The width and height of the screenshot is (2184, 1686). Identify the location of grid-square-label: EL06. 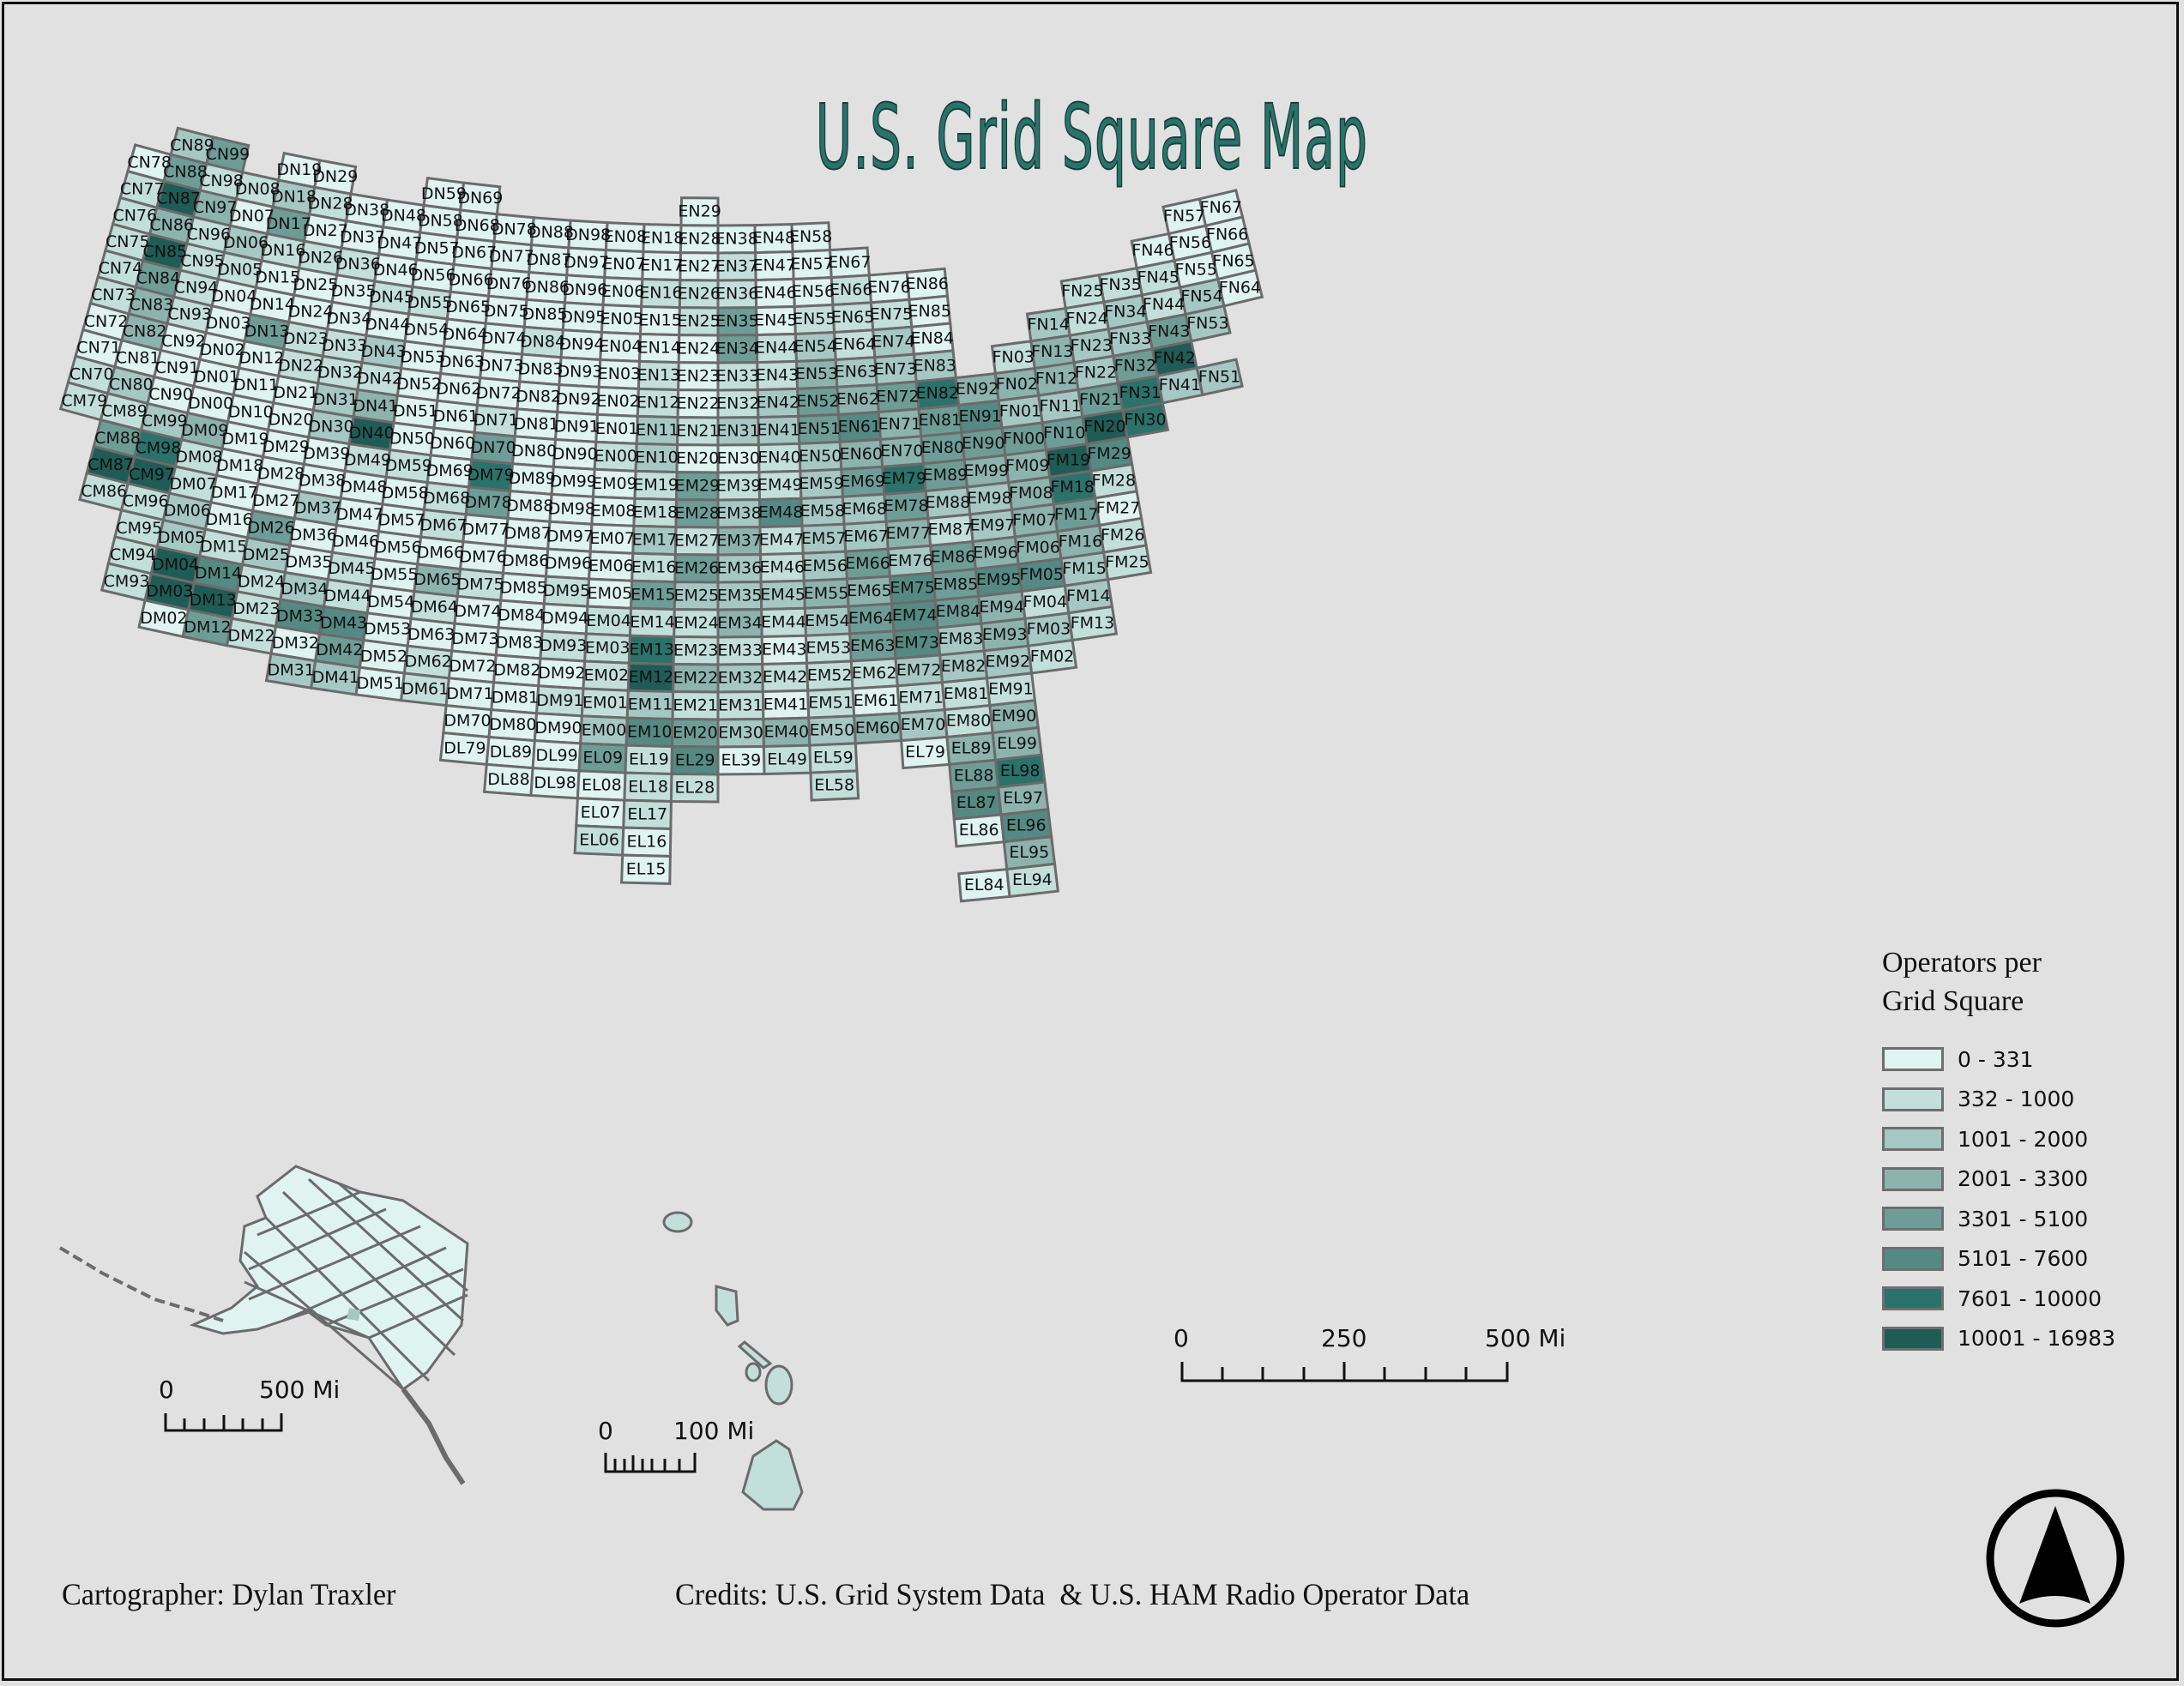
(599, 840).